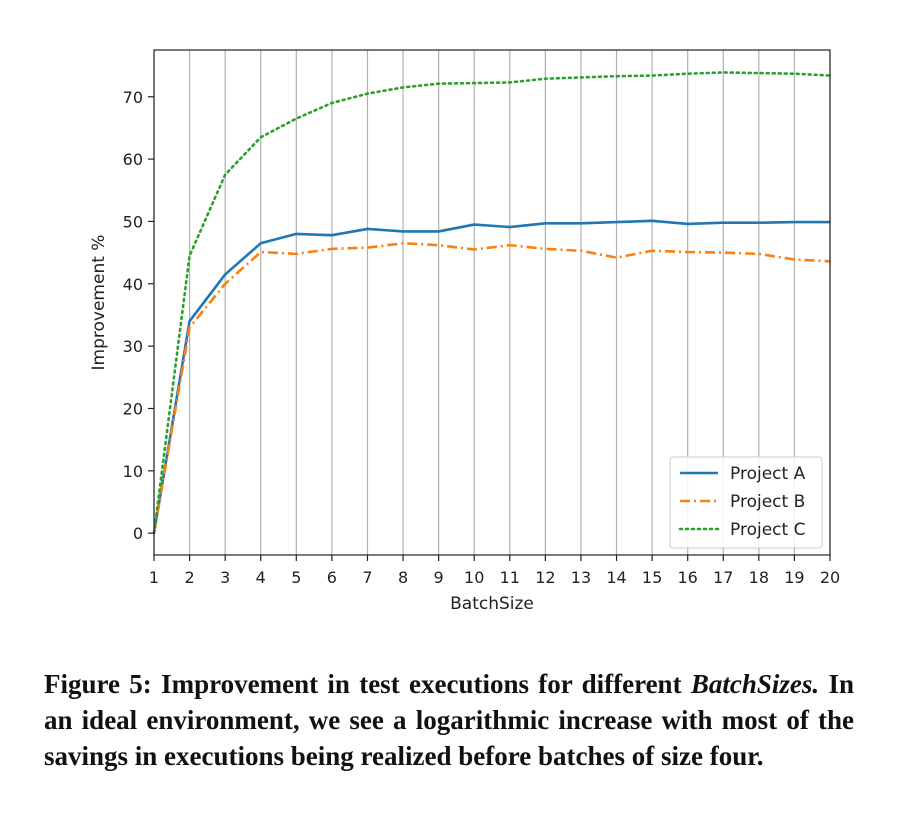 This screenshot has width=922, height=836. What do you see at coordinates (830, 577) in the screenshot?
I see `x-tick-label: 20` at bounding box center [830, 577].